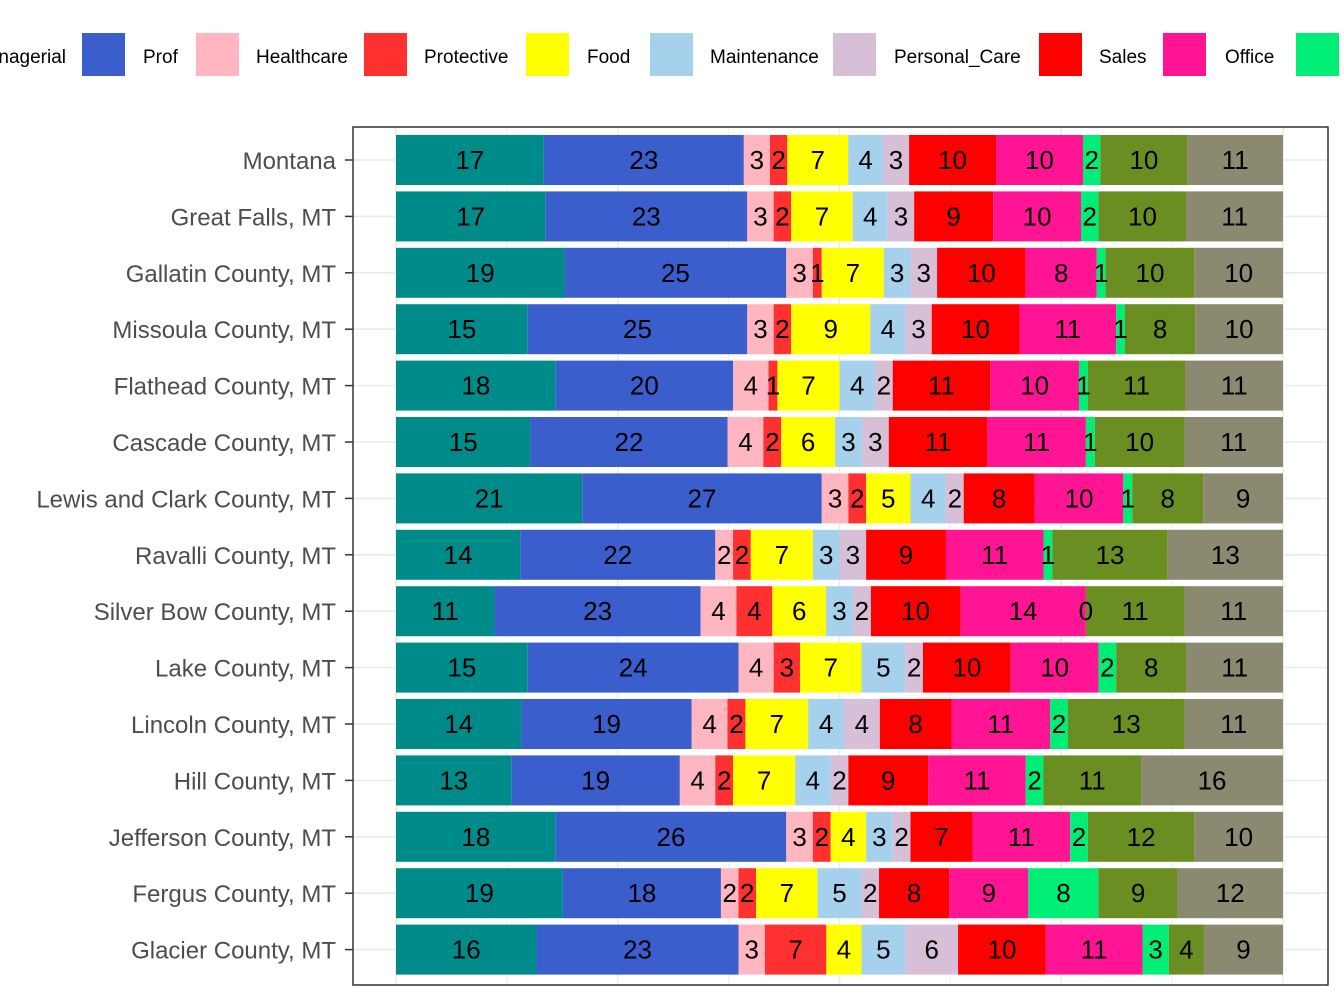  I want to click on data-label: 8, so click(999, 498).